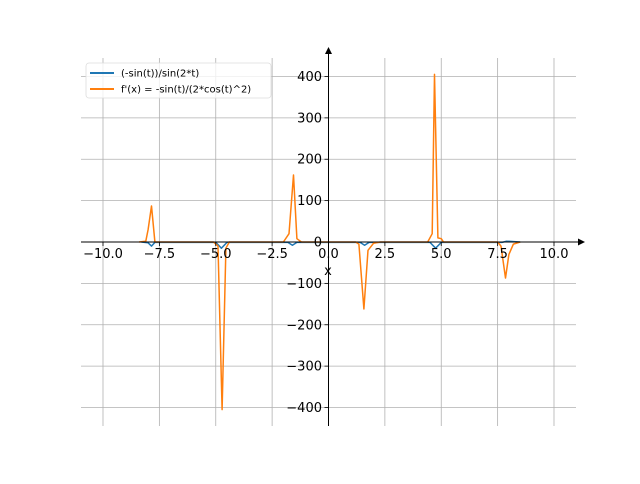  What do you see at coordinates (497, 254) in the screenshot?
I see `x-tick-label: 7.5` at bounding box center [497, 254].